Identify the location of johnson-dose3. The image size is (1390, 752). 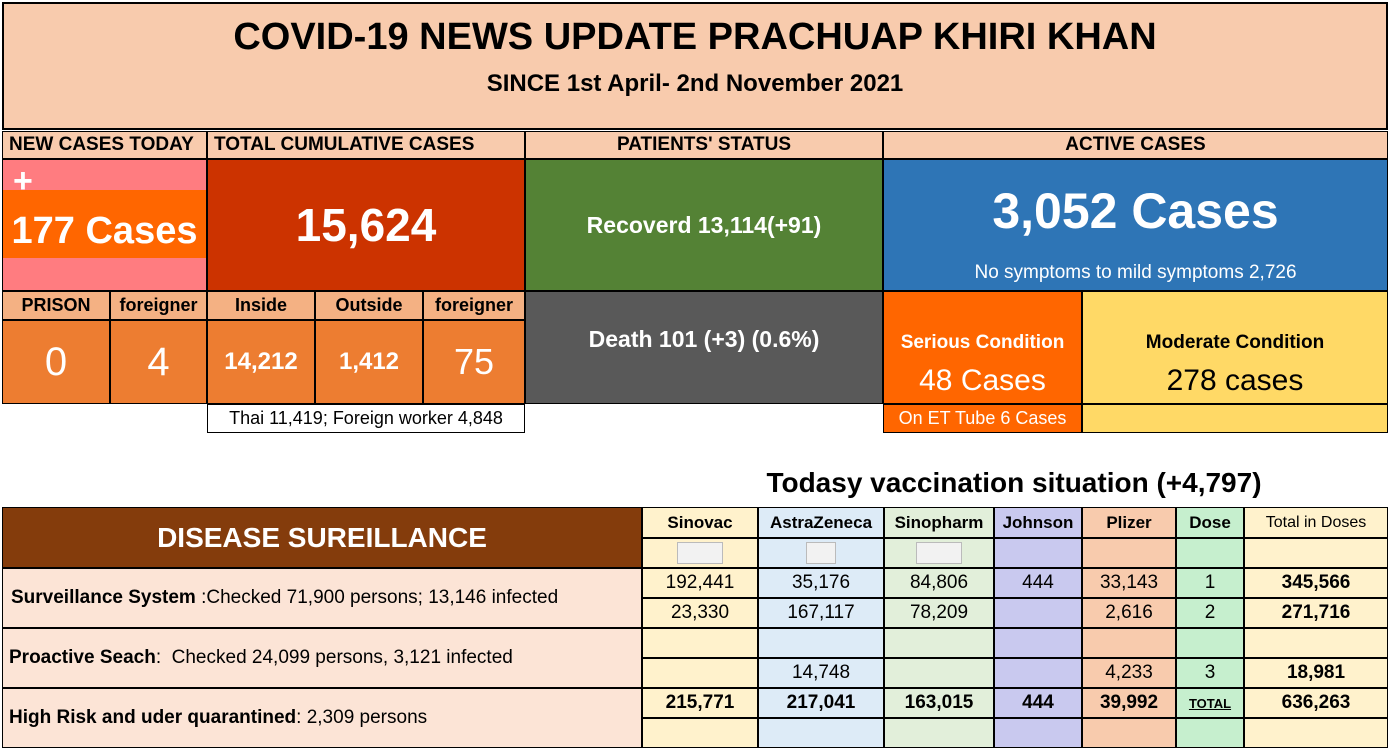
(1038, 673).